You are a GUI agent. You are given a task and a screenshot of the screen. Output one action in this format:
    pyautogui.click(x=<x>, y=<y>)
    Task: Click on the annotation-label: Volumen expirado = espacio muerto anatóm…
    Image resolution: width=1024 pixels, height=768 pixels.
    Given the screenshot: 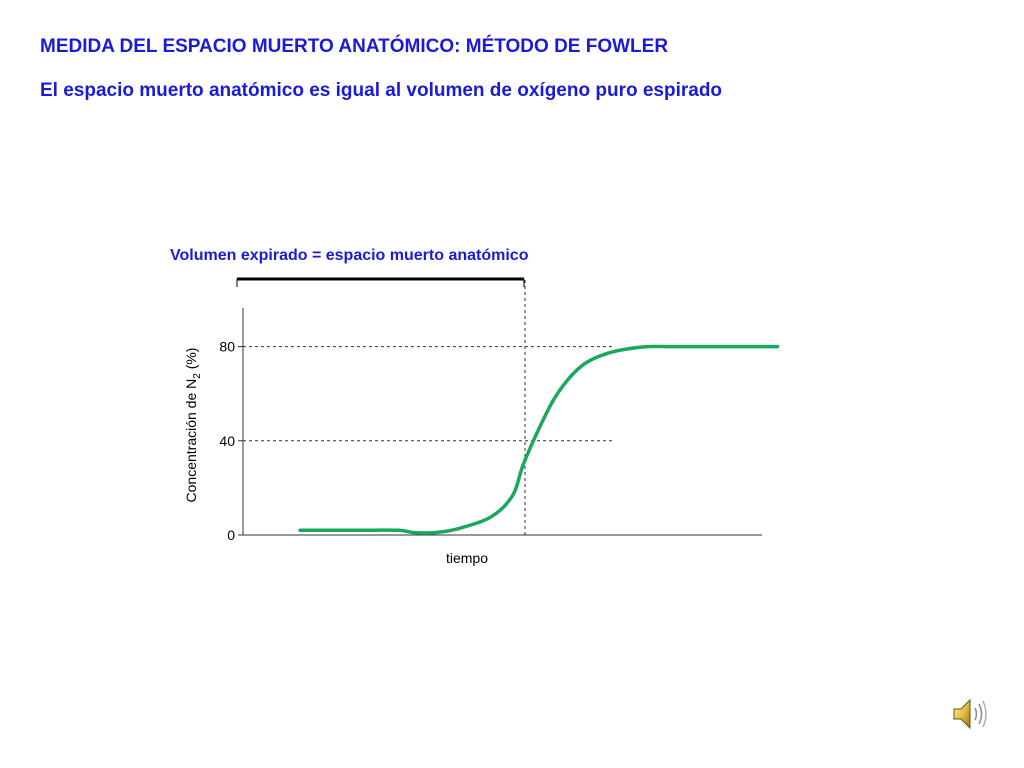 What is the action you would take?
    pyautogui.click(x=349, y=255)
    